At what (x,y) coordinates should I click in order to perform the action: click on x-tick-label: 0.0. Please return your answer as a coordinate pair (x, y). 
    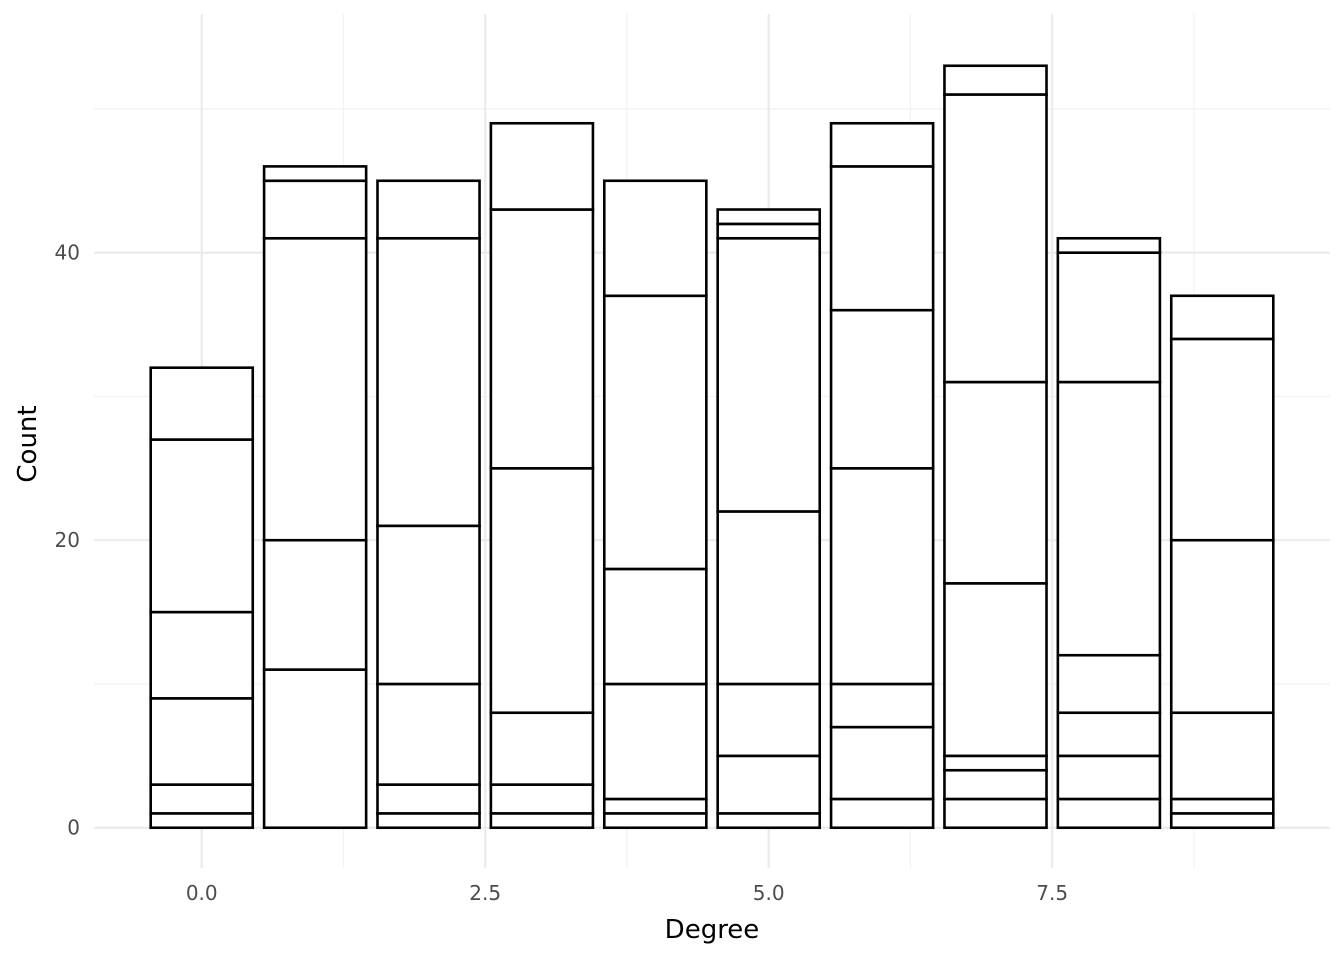
    Looking at the image, I should click on (202, 893).